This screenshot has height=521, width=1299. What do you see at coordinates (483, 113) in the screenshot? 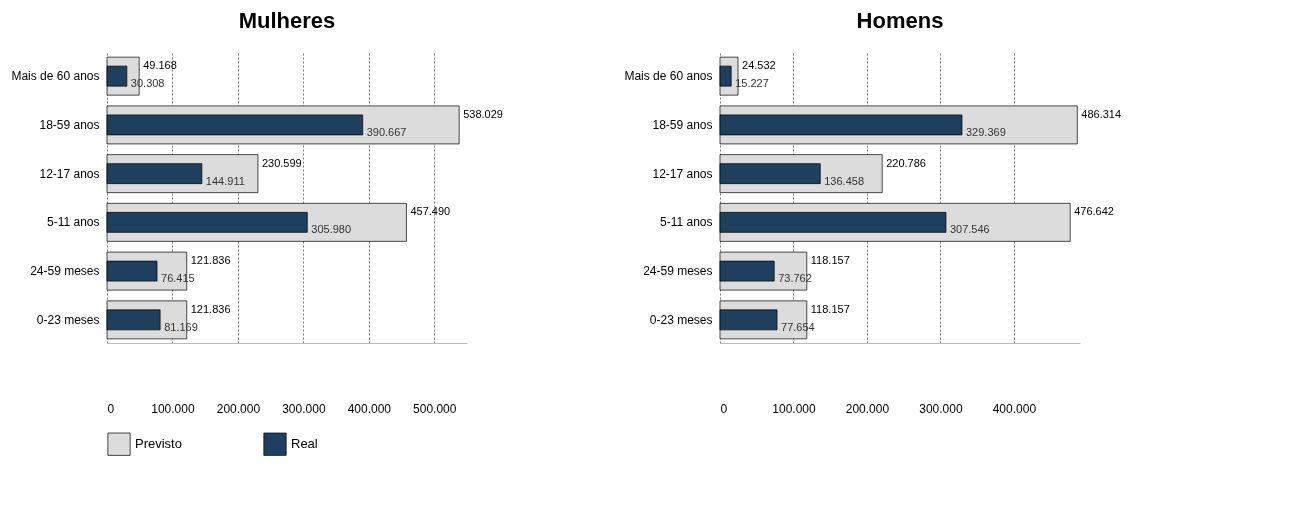
I see `data-label: 538.029` at bounding box center [483, 113].